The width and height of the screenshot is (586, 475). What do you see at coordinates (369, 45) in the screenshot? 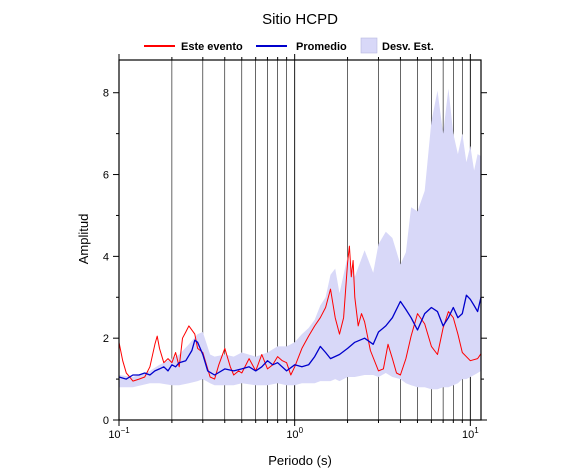
I see `legend-swatch-band` at bounding box center [369, 45].